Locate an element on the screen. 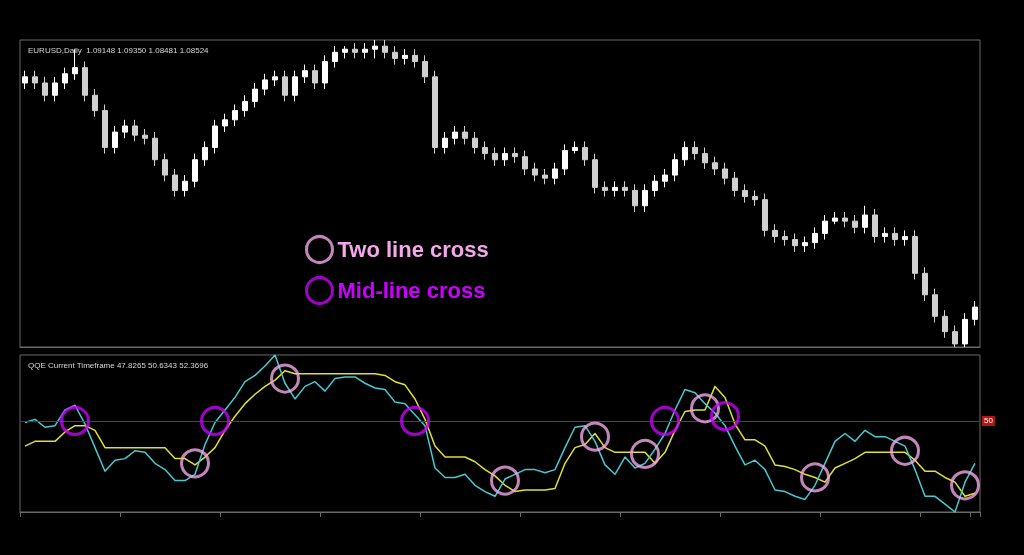  legend-label: Mid-line cross is located at coordinates (411, 290).